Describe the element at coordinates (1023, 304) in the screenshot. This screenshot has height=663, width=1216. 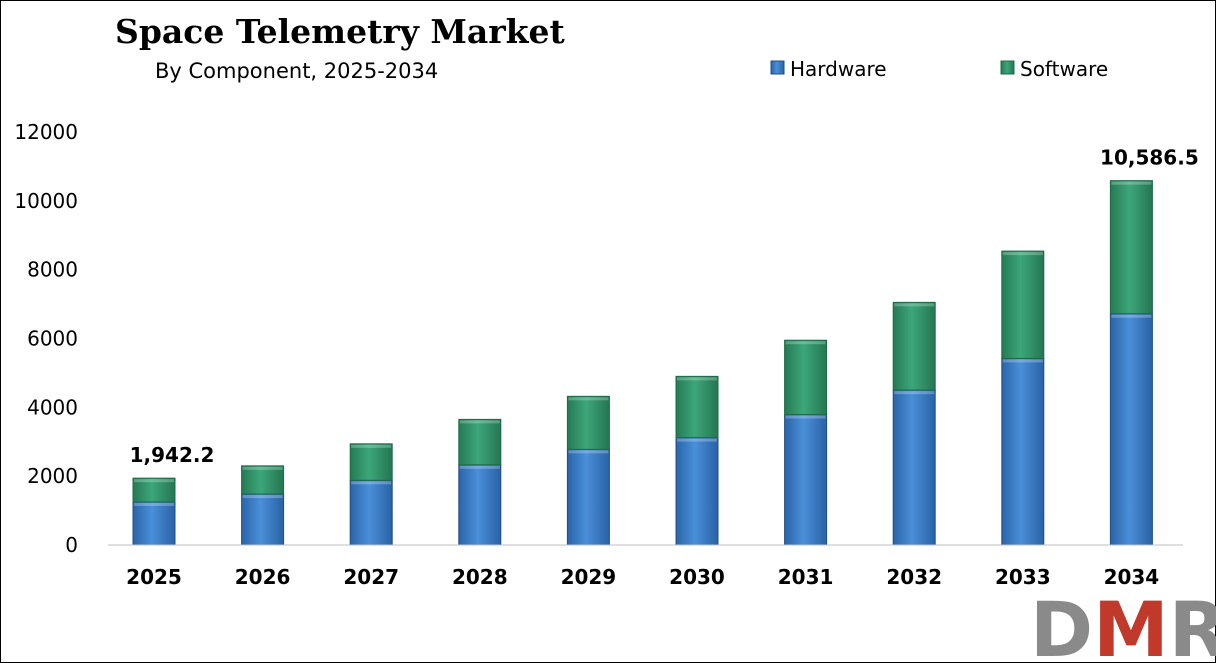
I see `bar-software-2033` at that location.